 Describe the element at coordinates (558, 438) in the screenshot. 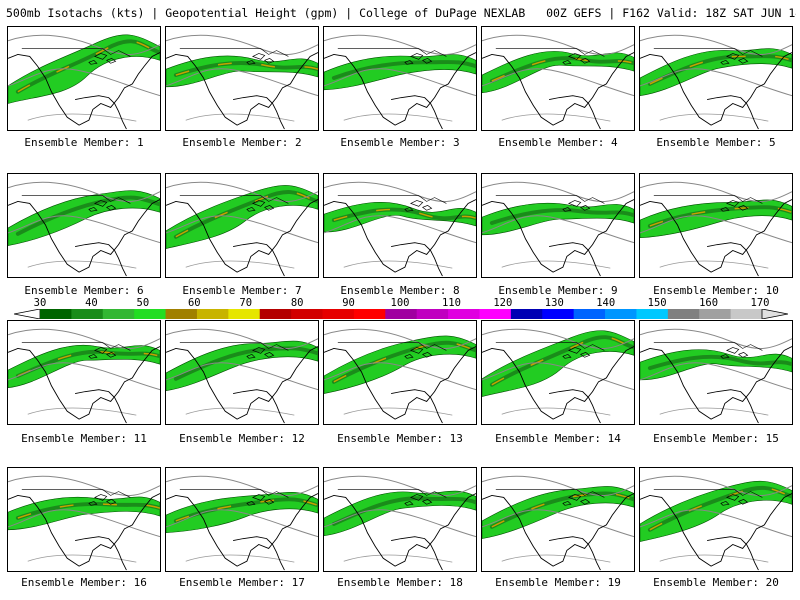

I see `ensemble-member-label: Ensemble Member: 14` at that location.